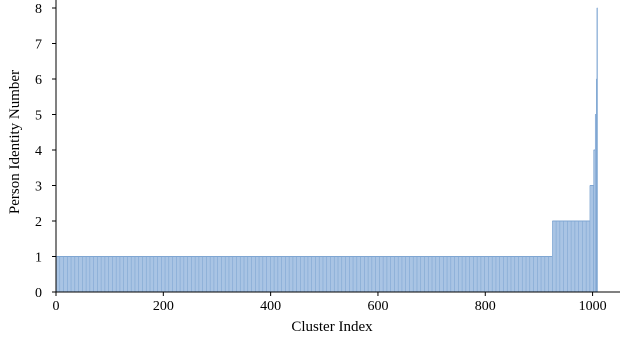 This screenshot has width=621, height=340. Describe the element at coordinates (38, 187) in the screenshot. I see `y-tick-label: 3` at that location.